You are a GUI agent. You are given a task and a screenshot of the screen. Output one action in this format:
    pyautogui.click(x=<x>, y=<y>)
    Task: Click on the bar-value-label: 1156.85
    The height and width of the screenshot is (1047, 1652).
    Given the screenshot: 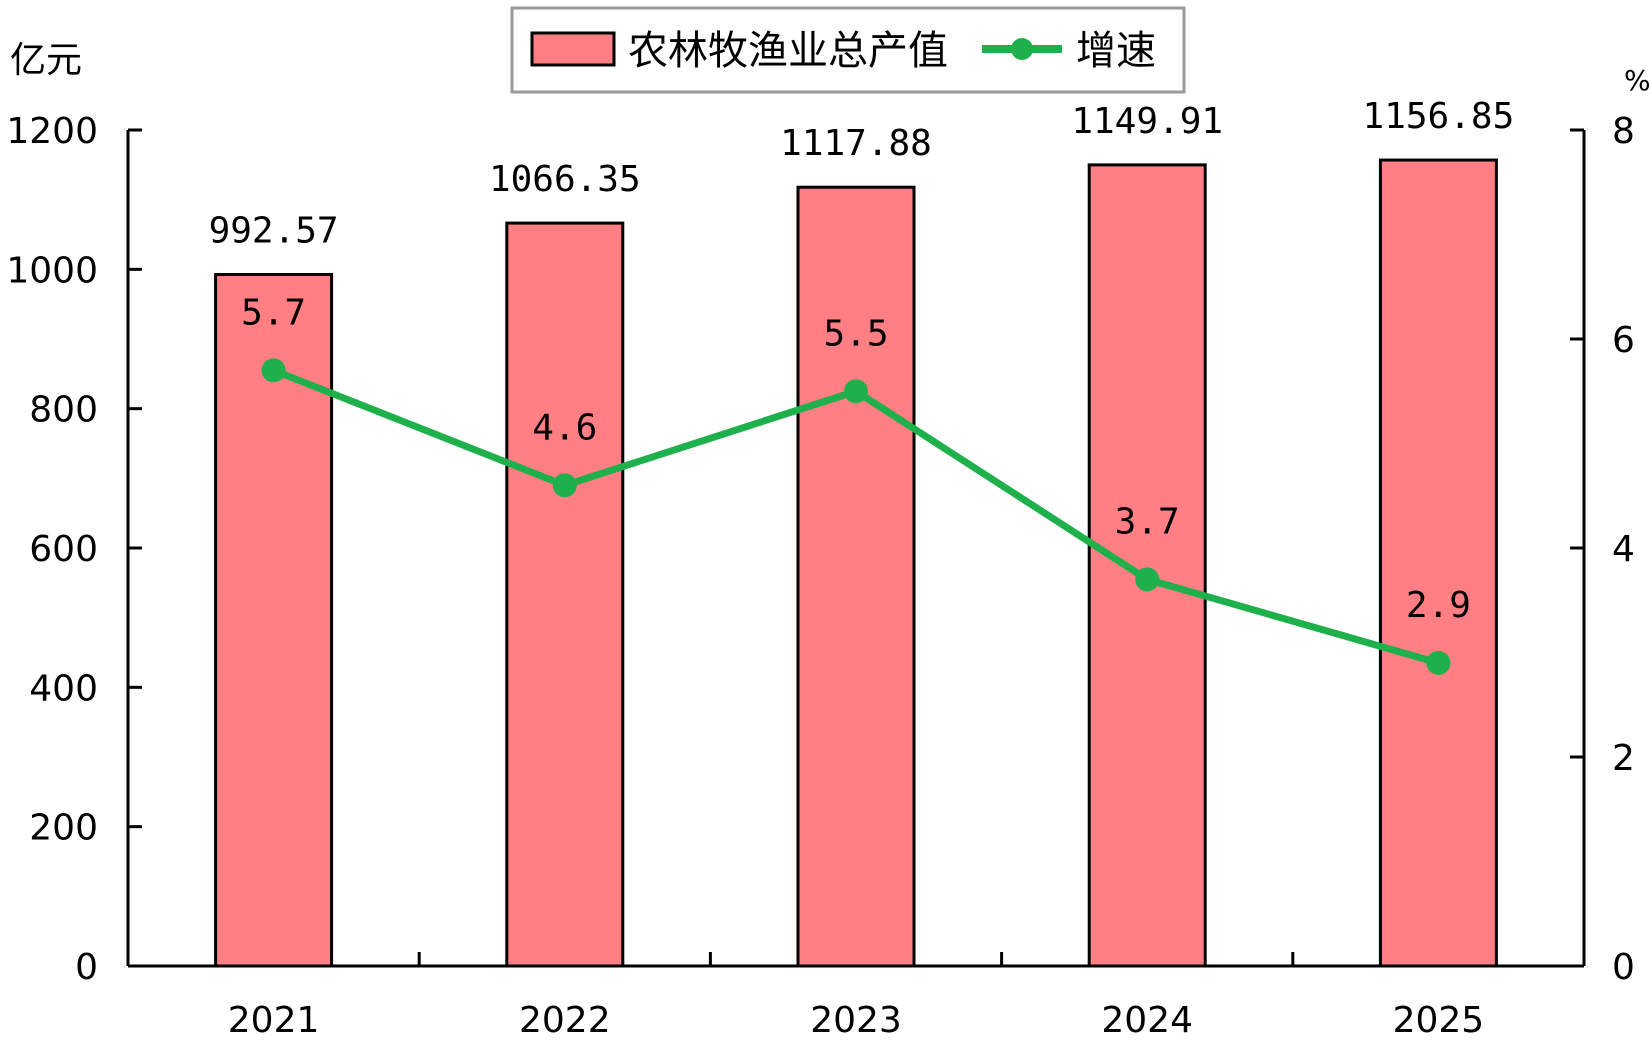 What is the action you would take?
    pyautogui.click(x=1439, y=116)
    